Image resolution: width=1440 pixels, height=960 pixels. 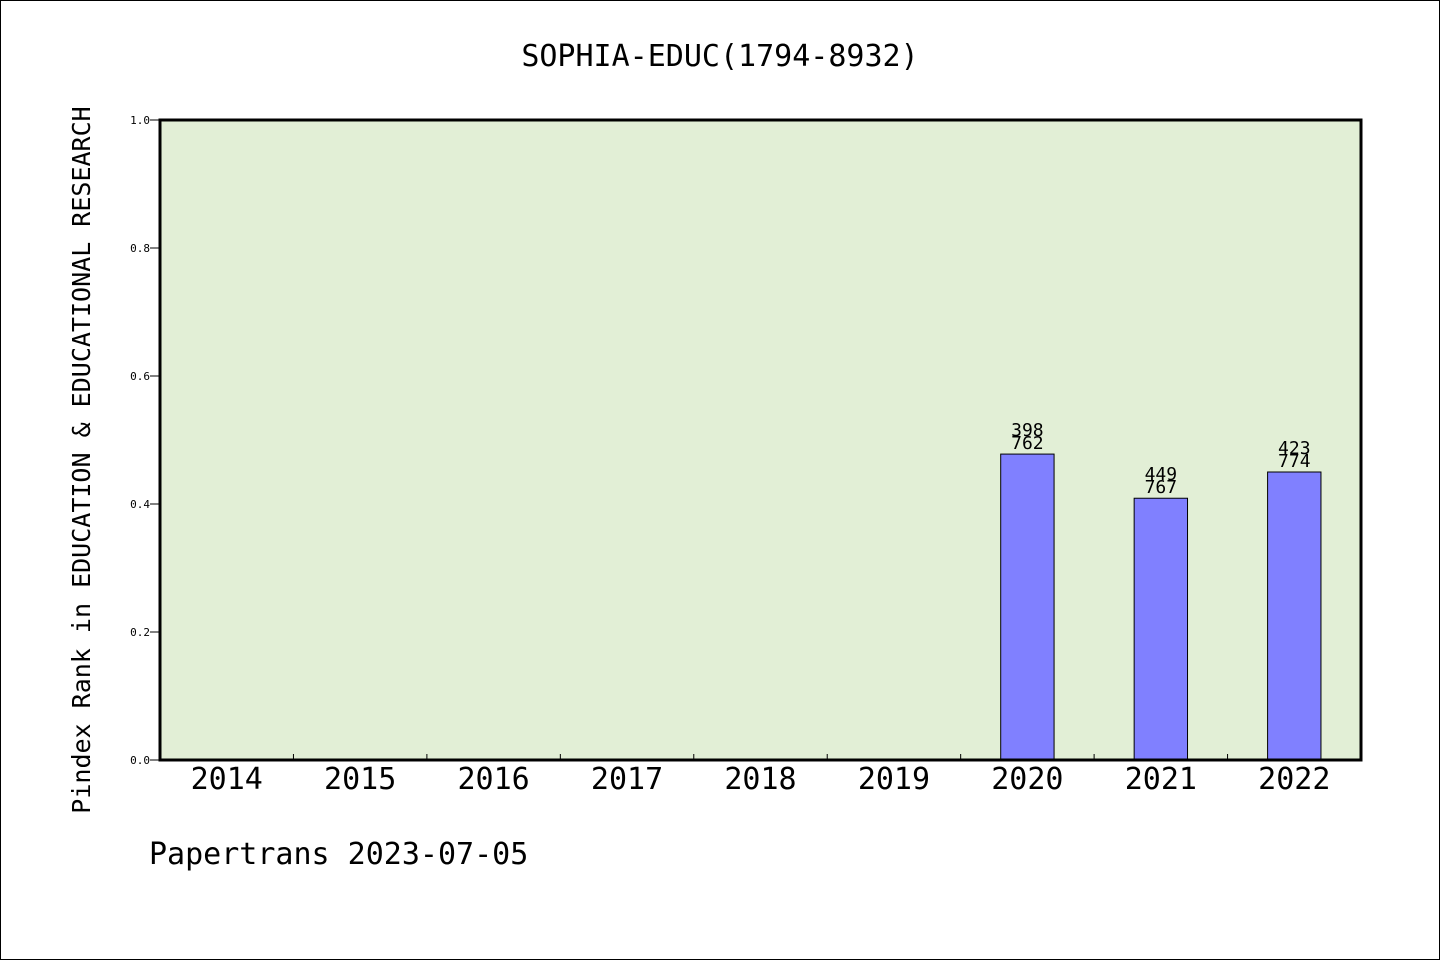 What do you see at coordinates (760, 779) in the screenshot?
I see `x-tick-label: 2018` at bounding box center [760, 779].